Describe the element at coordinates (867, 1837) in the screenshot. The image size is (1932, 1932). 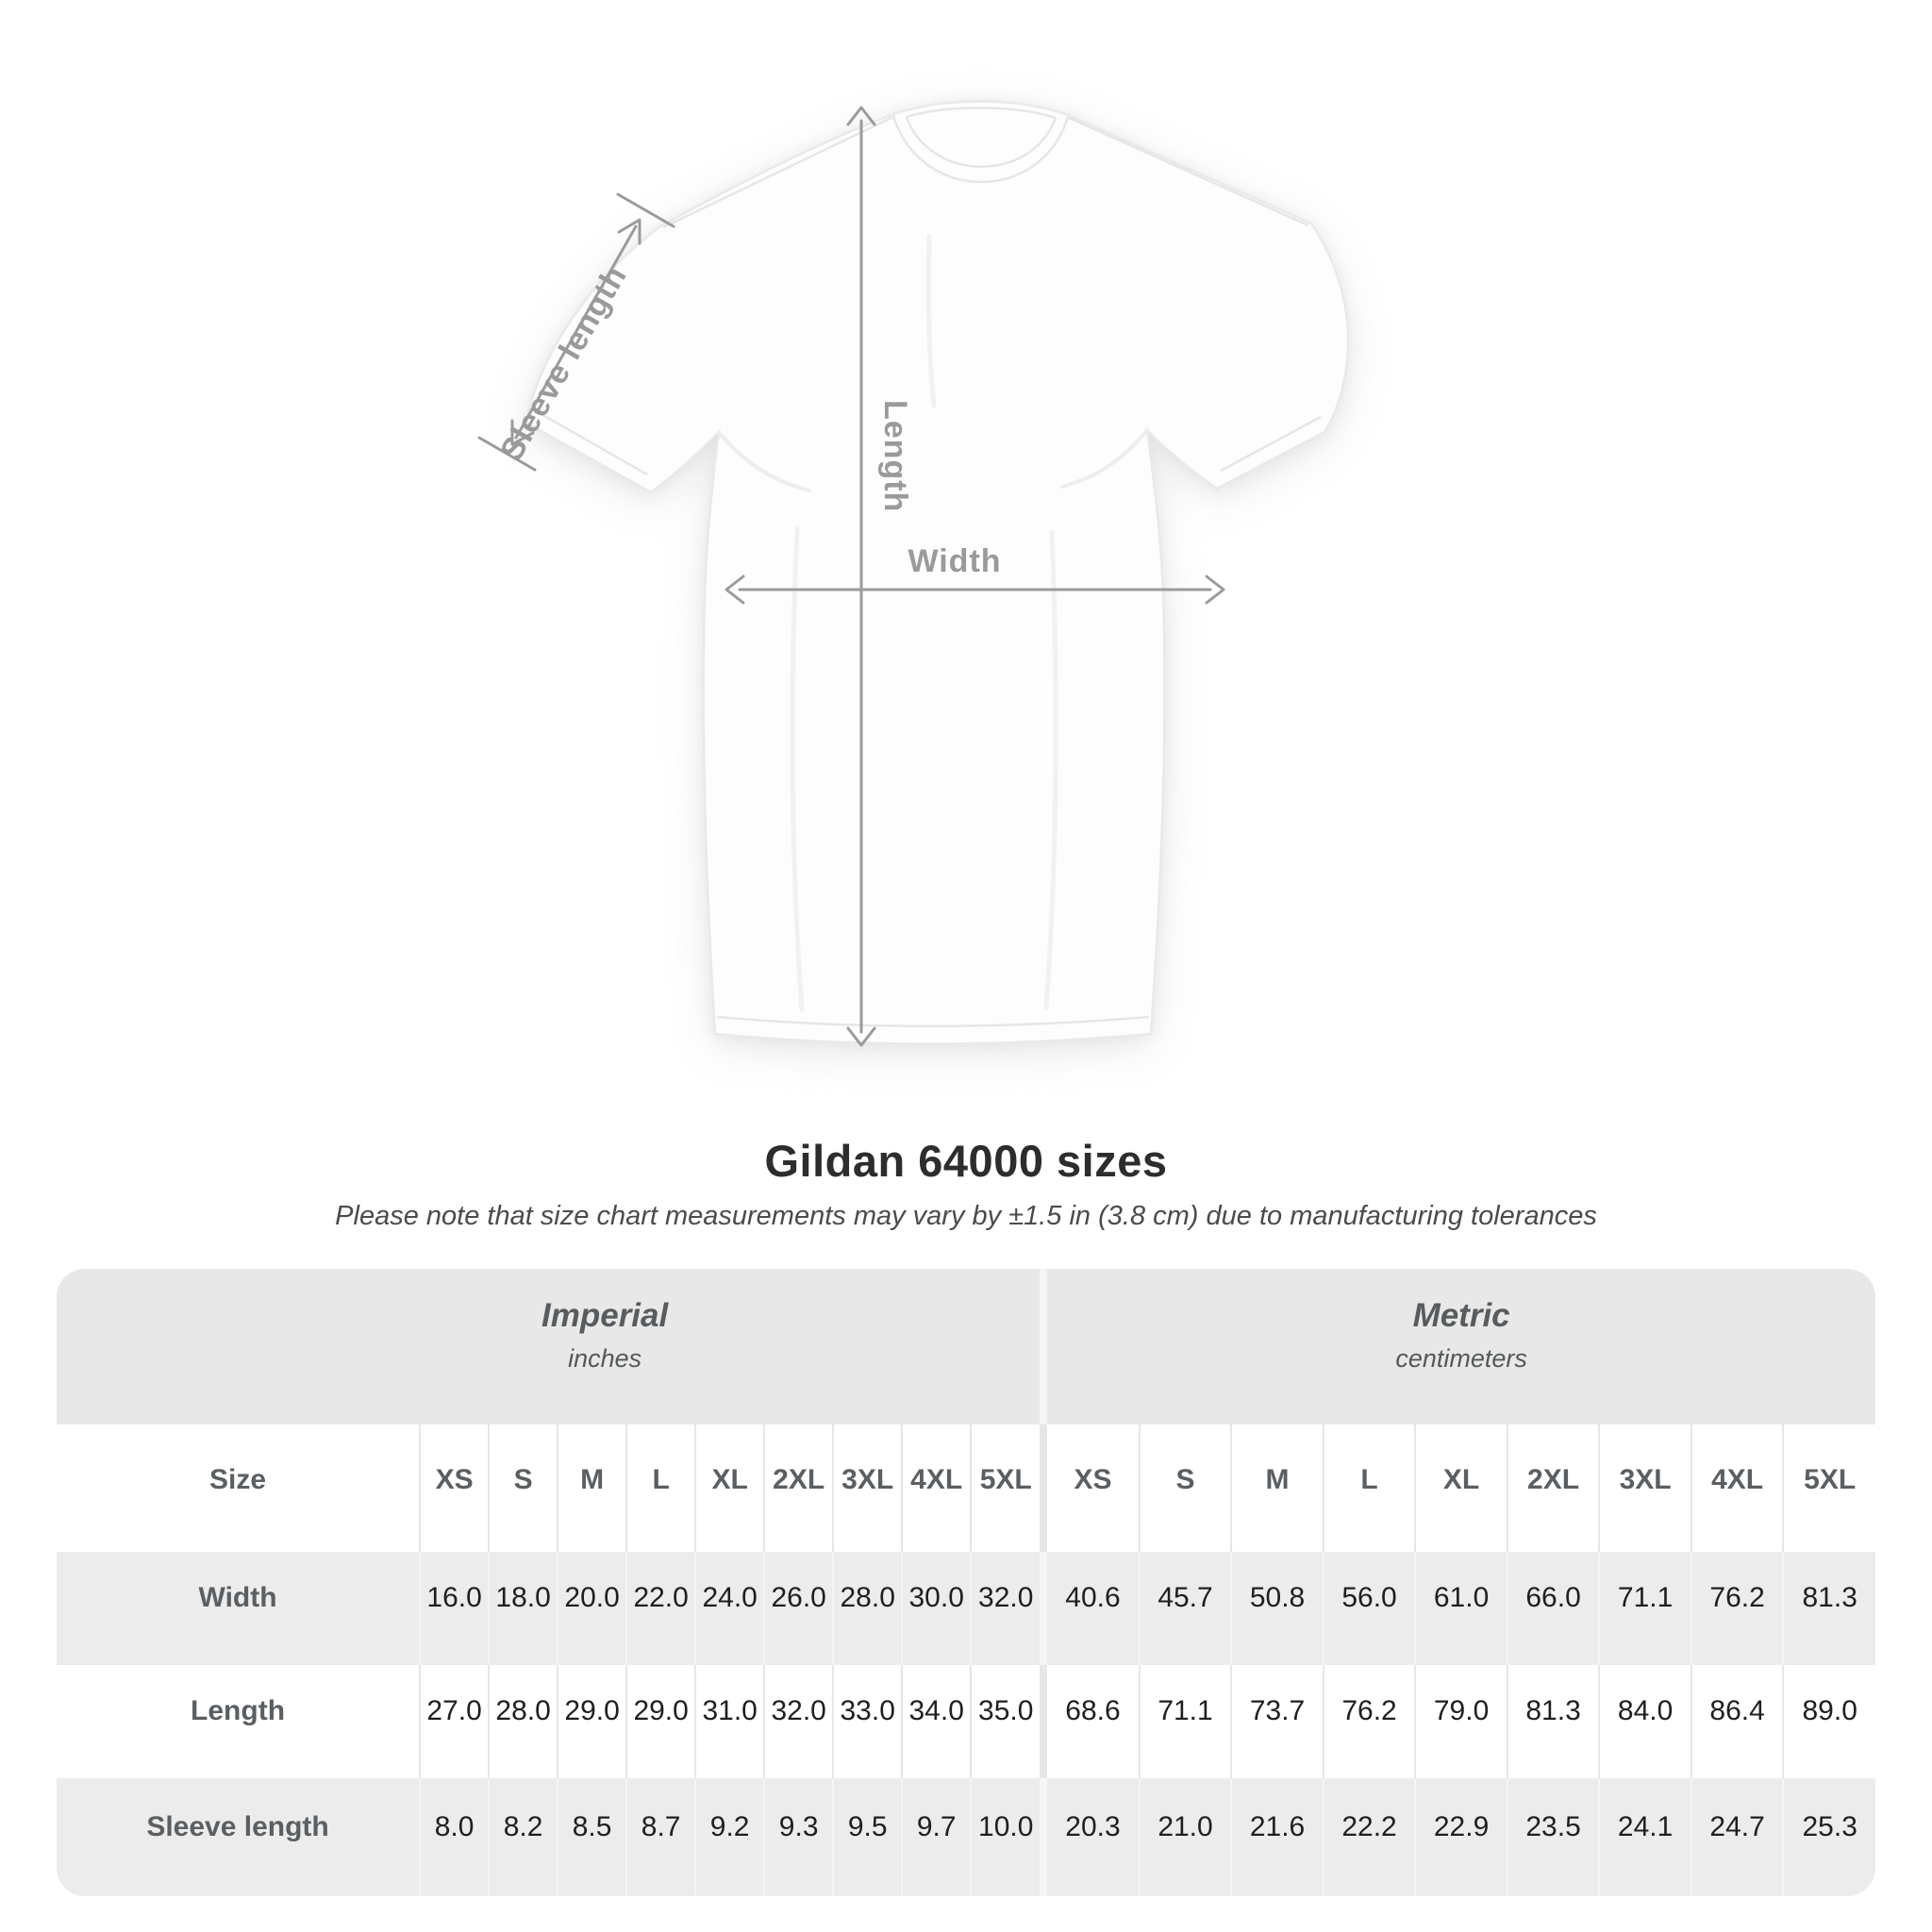
I see `value-cell: 9.5` at that location.